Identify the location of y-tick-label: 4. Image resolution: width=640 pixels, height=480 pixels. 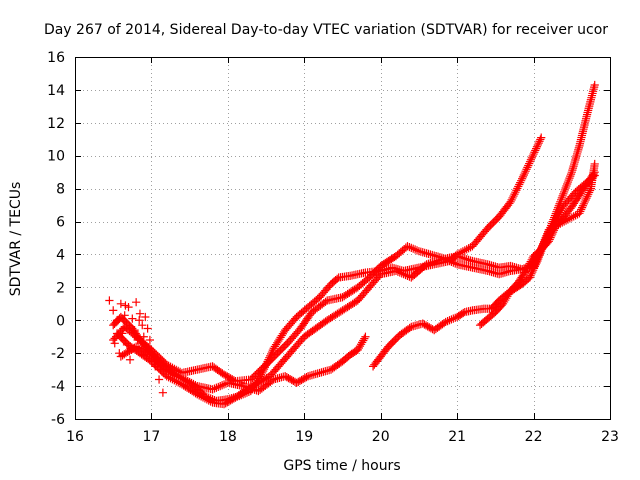
(60, 255).